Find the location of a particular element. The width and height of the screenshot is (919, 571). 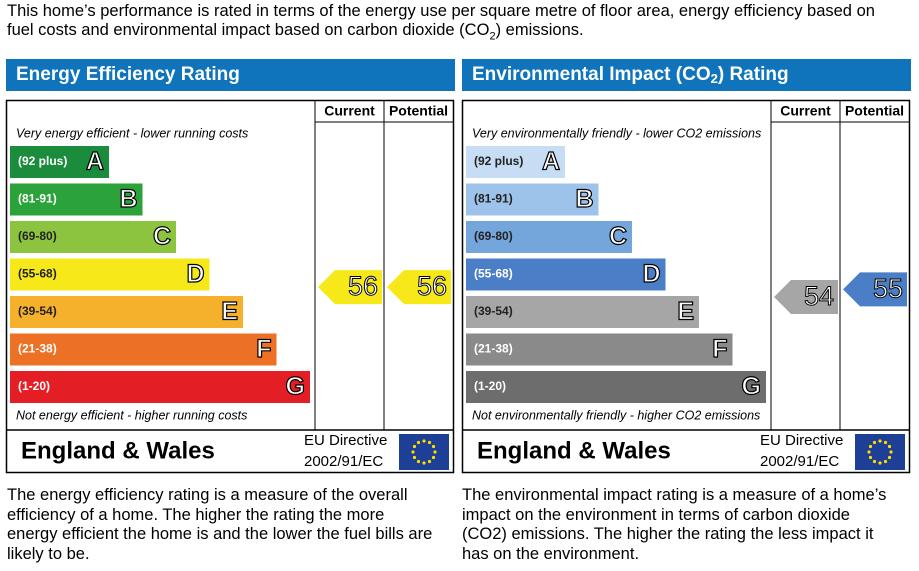

band-range: (1-20) is located at coordinates (34, 386).